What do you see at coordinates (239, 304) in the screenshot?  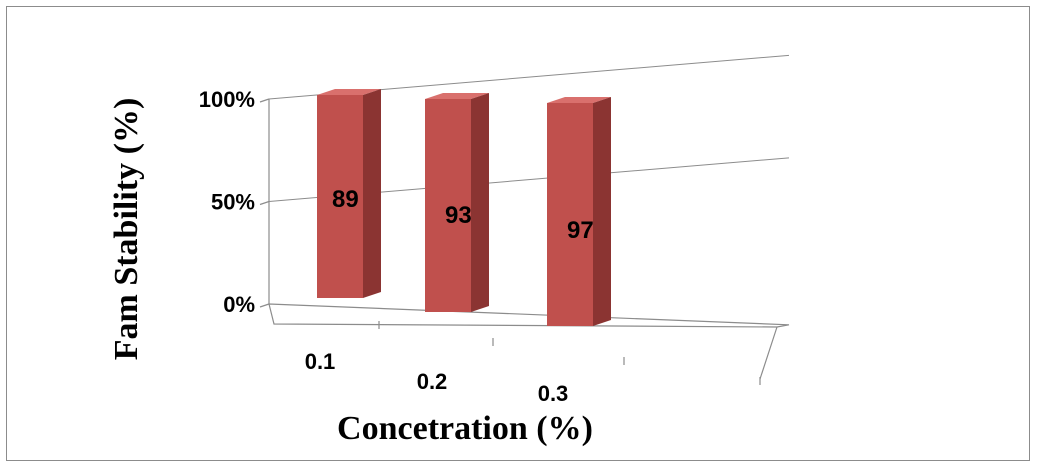 I see `y-tick-label: 0%` at bounding box center [239, 304].